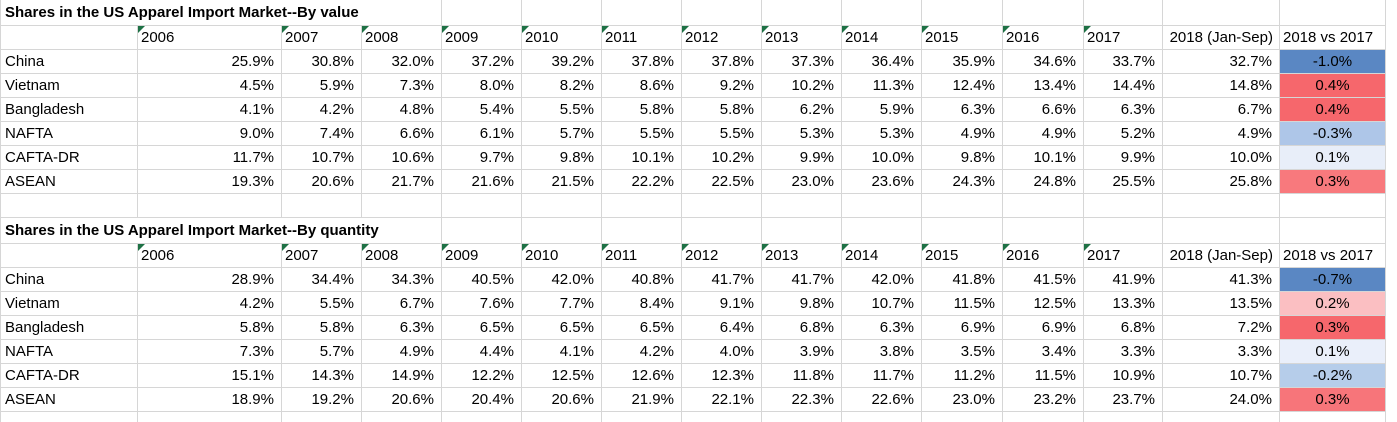  What do you see at coordinates (482, 182) in the screenshot?
I see `value-cell: 21.6%` at bounding box center [482, 182].